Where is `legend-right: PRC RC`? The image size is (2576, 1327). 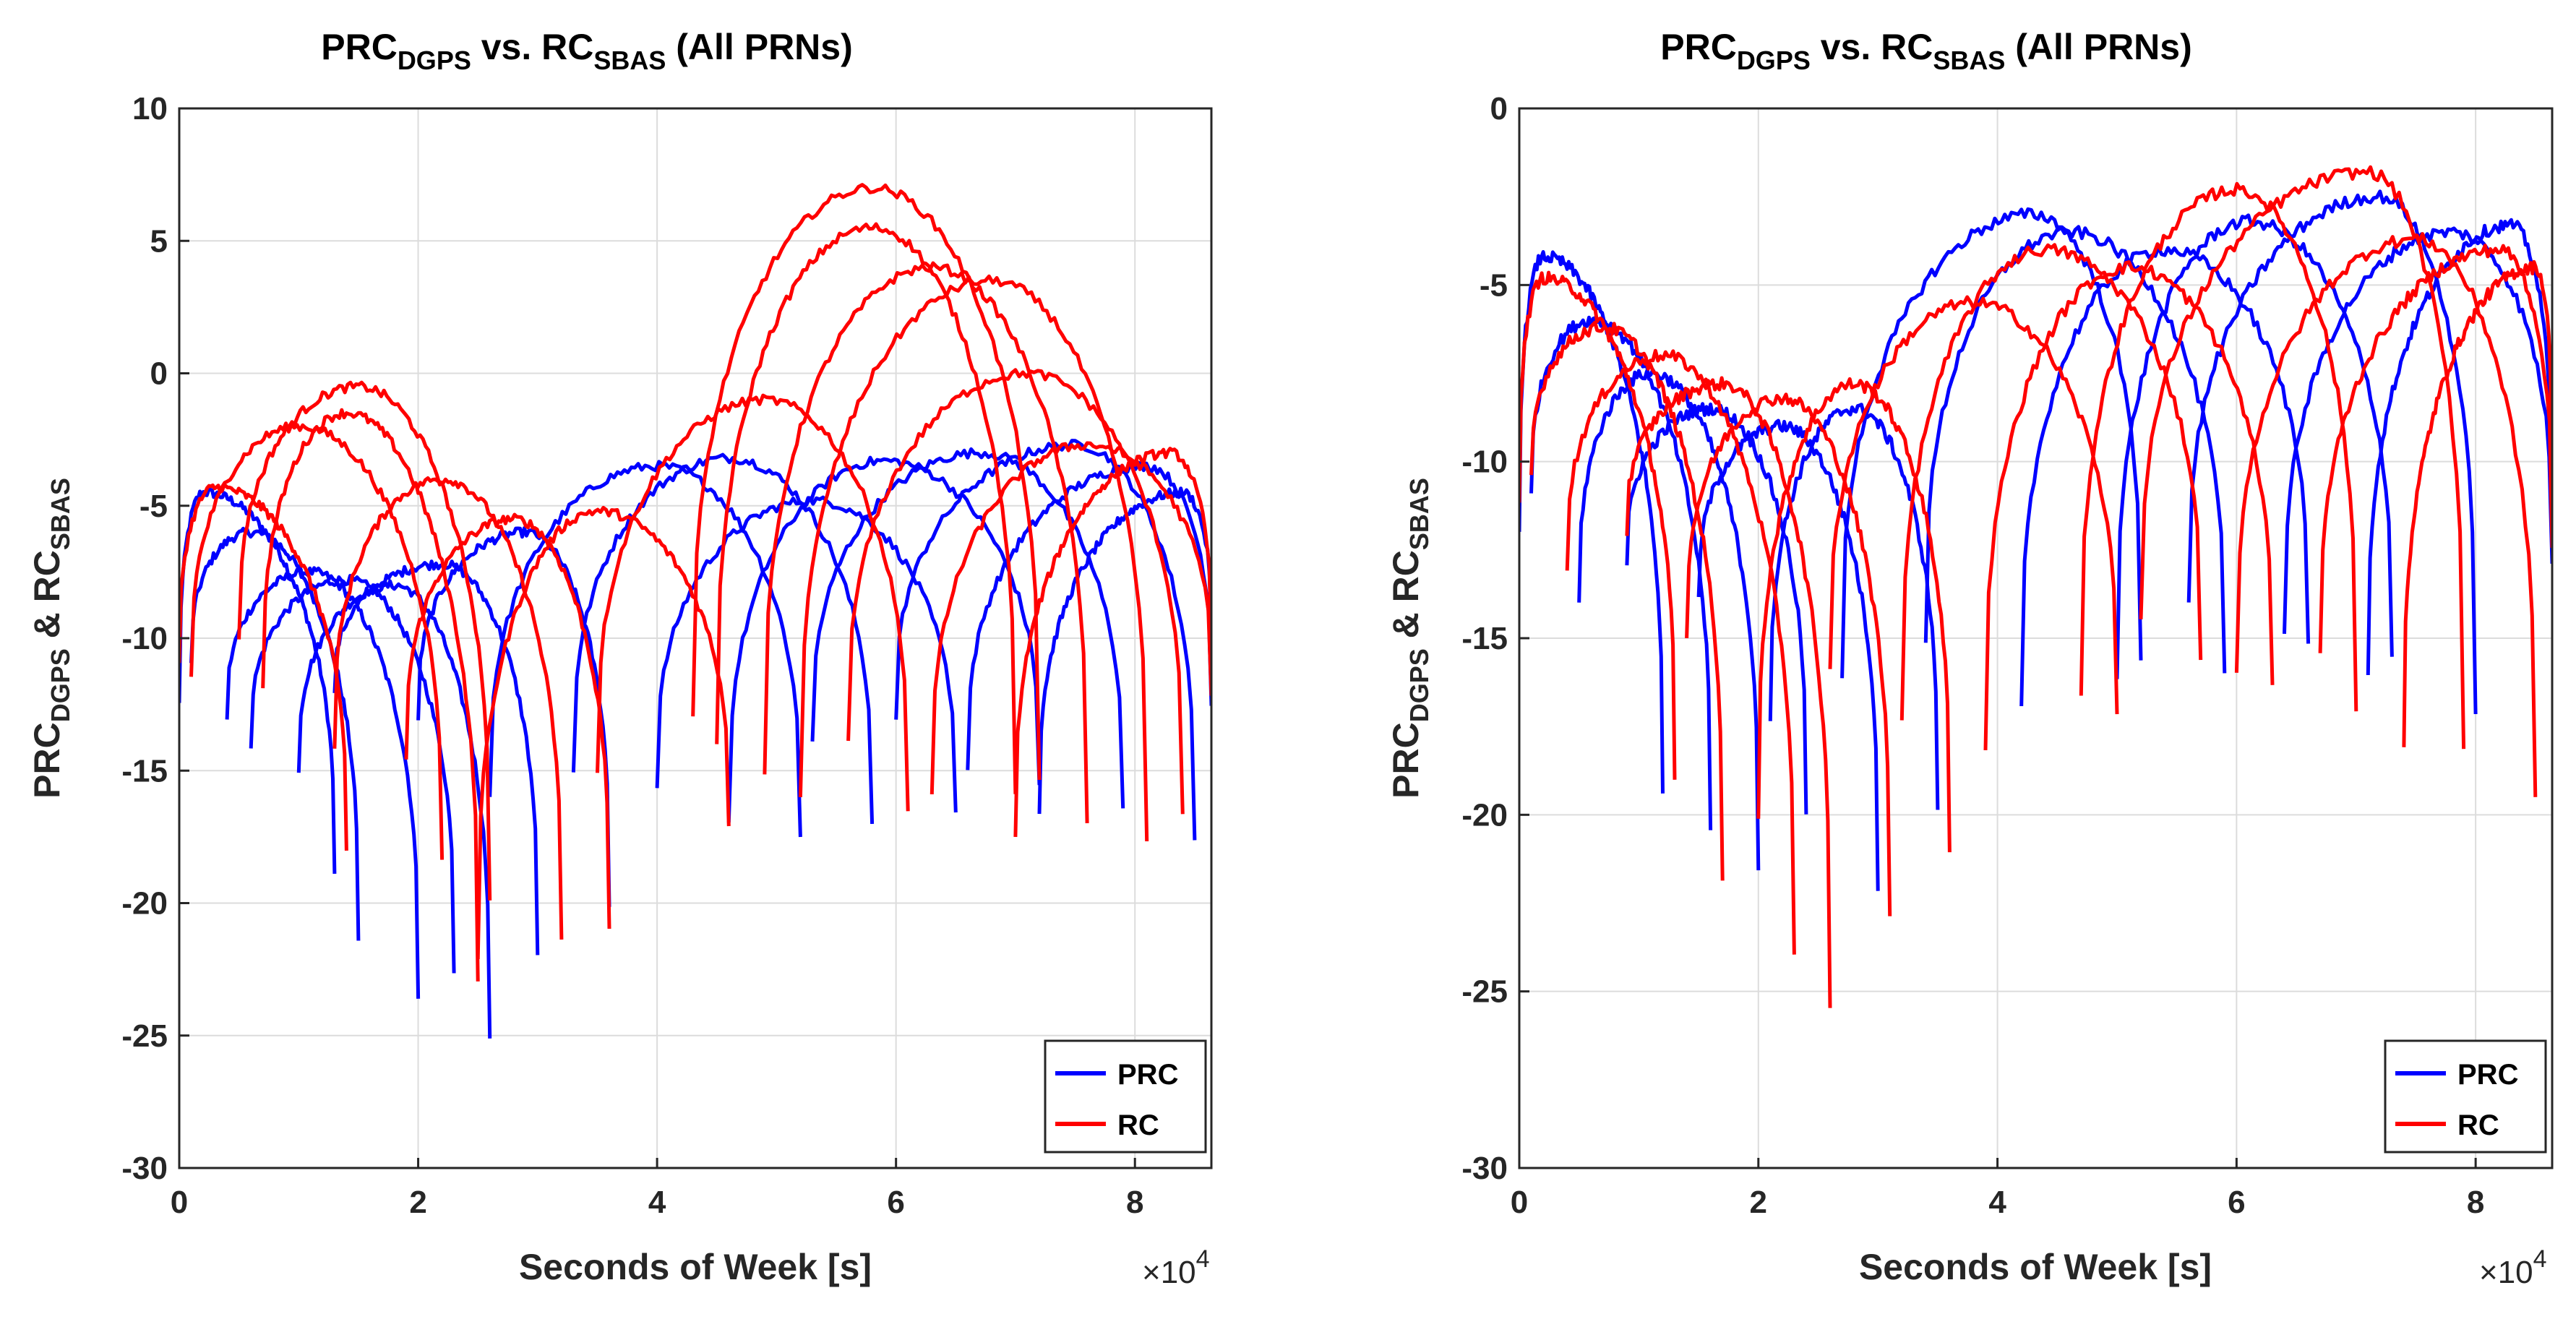 legend-right: PRC RC is located at coordinates (2466, 1096).